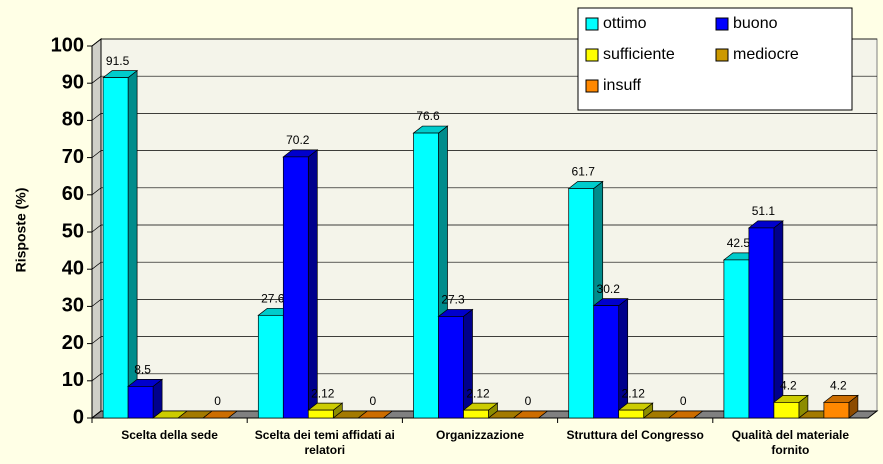 The height and width of the screenshot is (464, 883). What do you see at coordinates (479, 435) in the screenshot?
I see `x-tick-label: Organizzazione` at bounding box center [479, 435].